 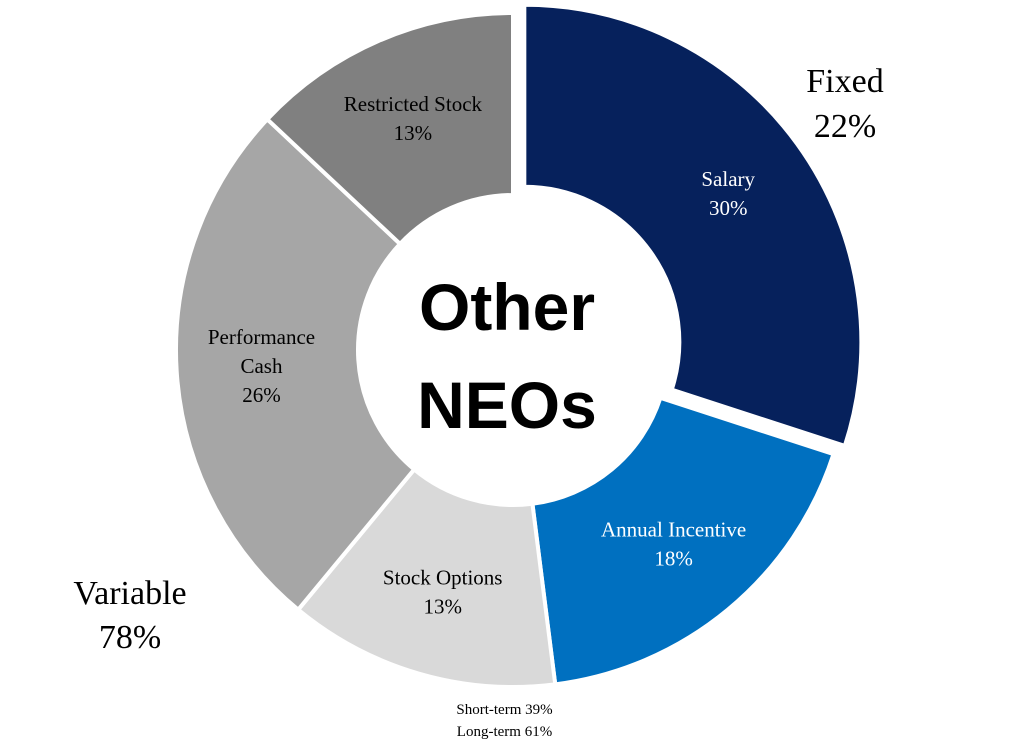 I want to click on term-split-note: Short-term 39% Long-term 61%, so click(x=504, y=721).